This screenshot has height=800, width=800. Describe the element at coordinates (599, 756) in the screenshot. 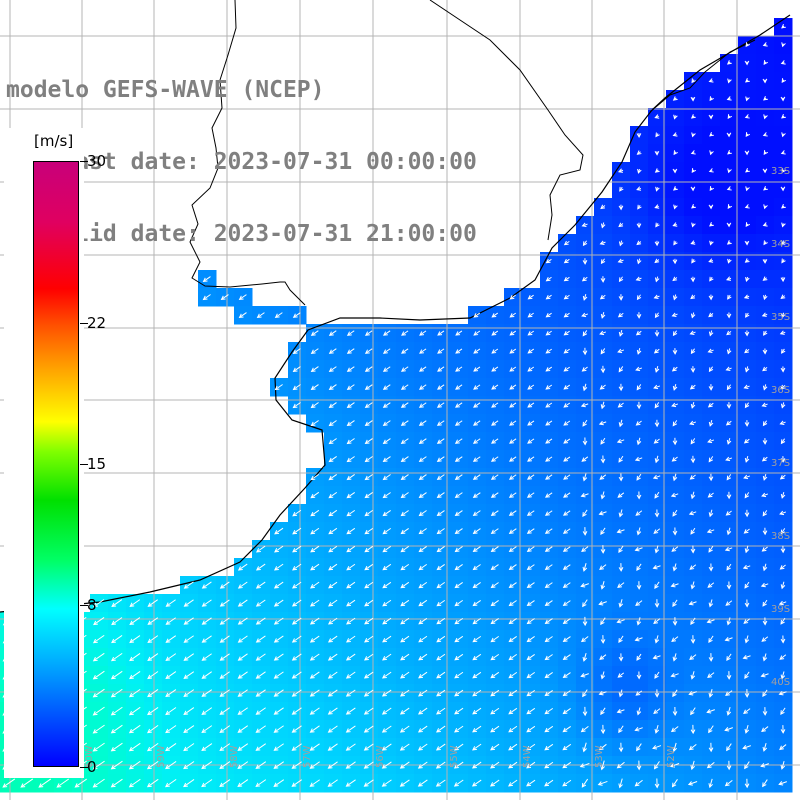

I see `lon-label: 53W` at that location.